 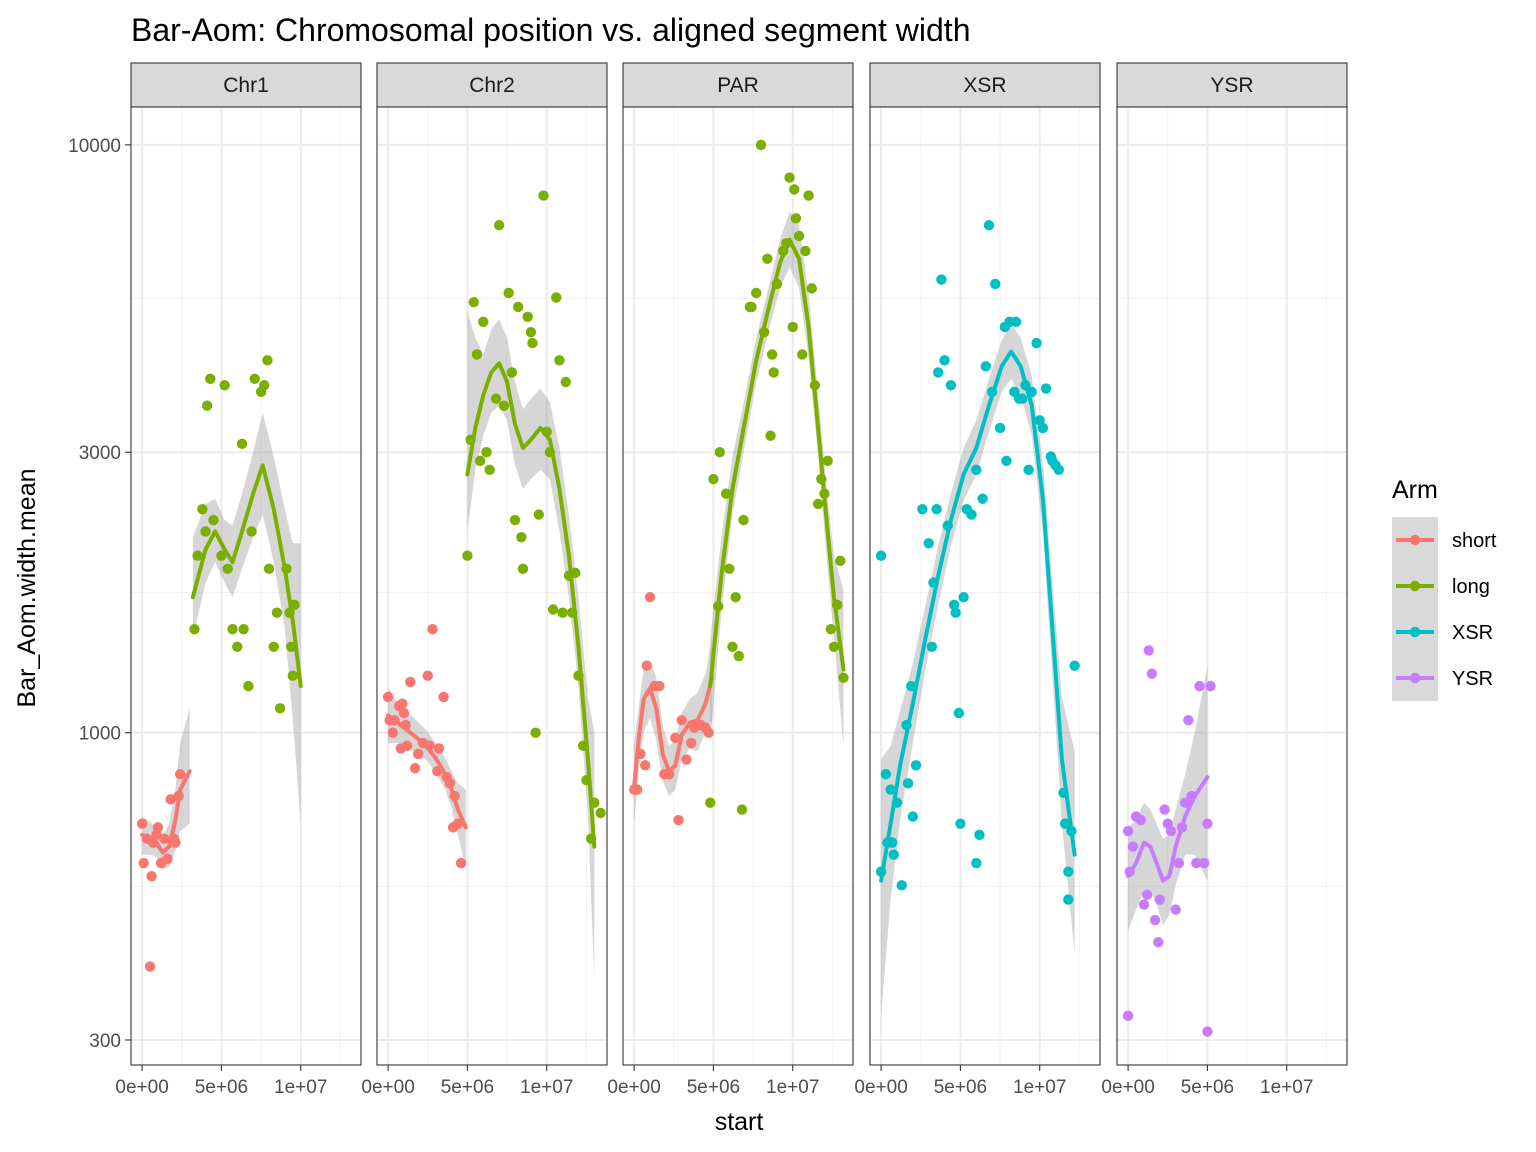 I want to click on facet-ysr: YSR 0e+00 5e+06 1e+07, so click(x=1224, y=580).